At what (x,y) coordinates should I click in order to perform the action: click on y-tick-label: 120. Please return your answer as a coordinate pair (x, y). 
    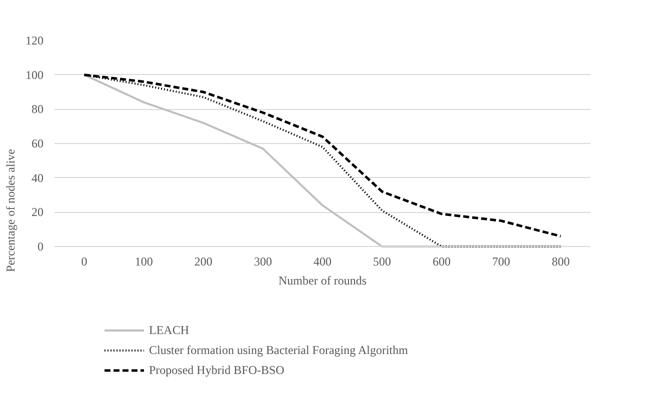
    Looking at the image, I should click on (35, 41).